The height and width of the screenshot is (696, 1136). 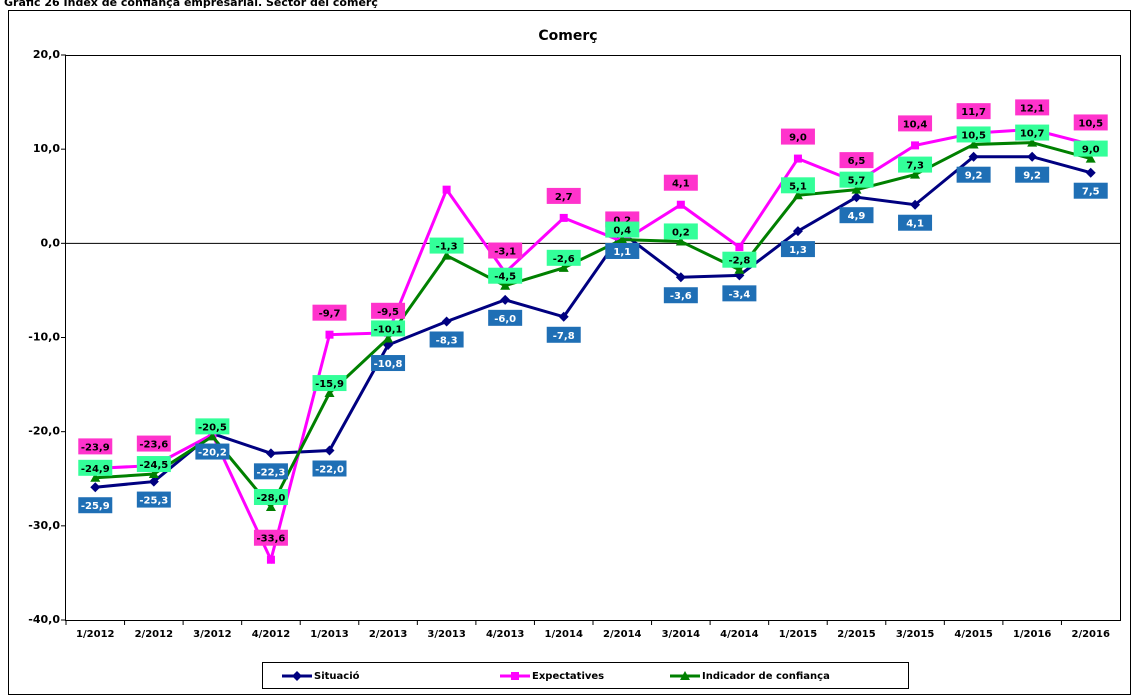 I want to click on data-label: 11,7, so click(x=973, y=112).